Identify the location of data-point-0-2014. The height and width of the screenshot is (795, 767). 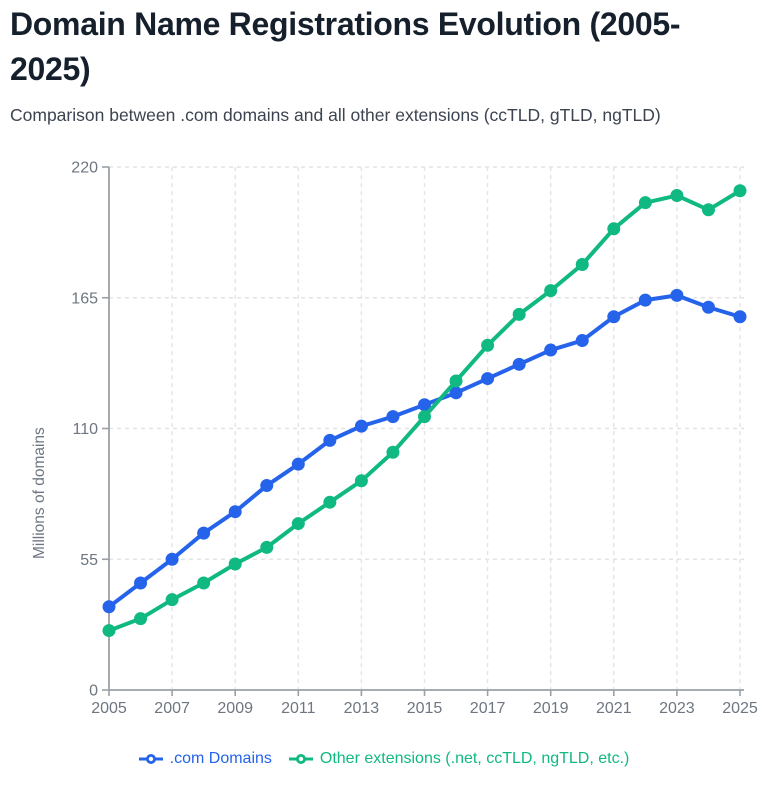
(393, 417).